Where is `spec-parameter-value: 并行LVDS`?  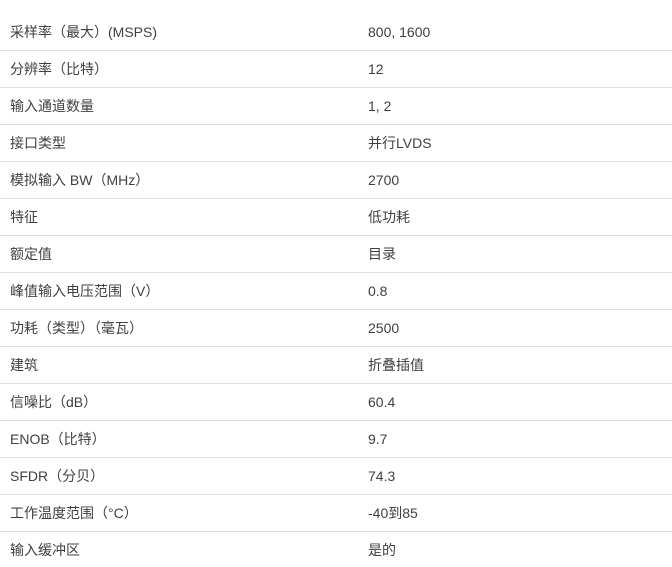
spec-parameter-value: 并行LVDS is located at coordinates (400, 143).